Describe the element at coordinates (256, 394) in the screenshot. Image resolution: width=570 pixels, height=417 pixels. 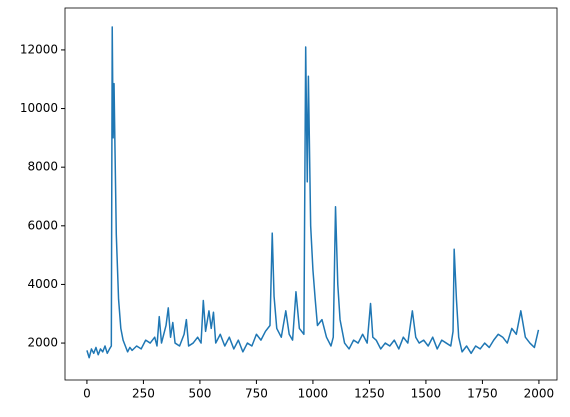
I see `x-tick-label: 750` at that location.